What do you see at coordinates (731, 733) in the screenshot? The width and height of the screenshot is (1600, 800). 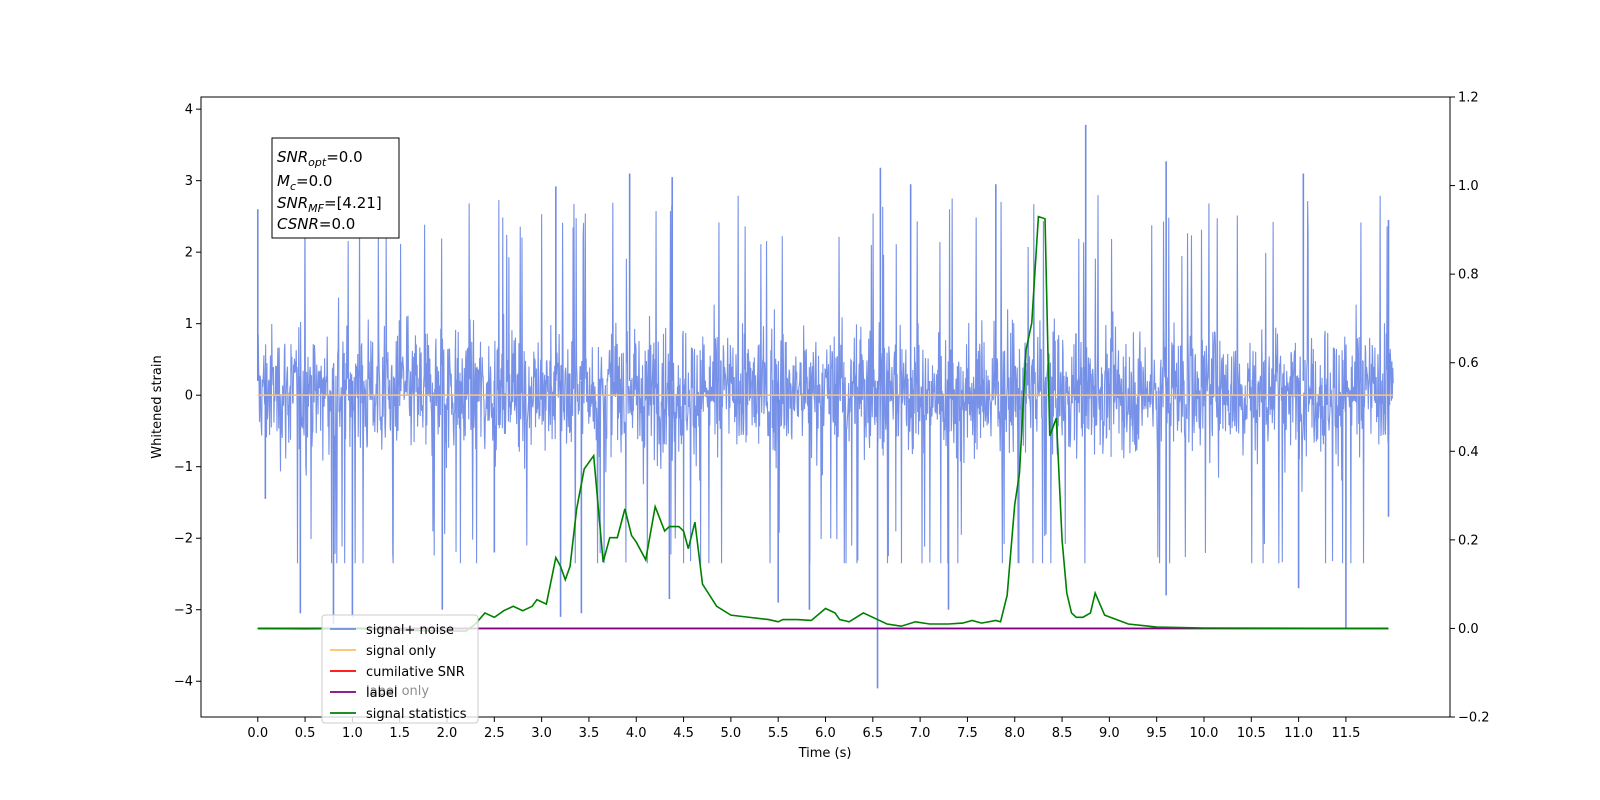 I see `x-tick-label: 5.0` at bounding box center [731, 733].